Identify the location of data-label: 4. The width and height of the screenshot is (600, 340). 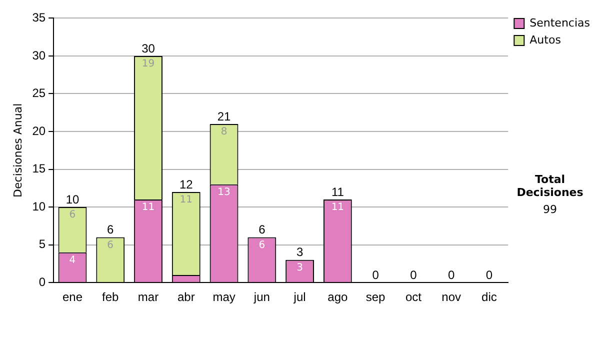
(72, 260).